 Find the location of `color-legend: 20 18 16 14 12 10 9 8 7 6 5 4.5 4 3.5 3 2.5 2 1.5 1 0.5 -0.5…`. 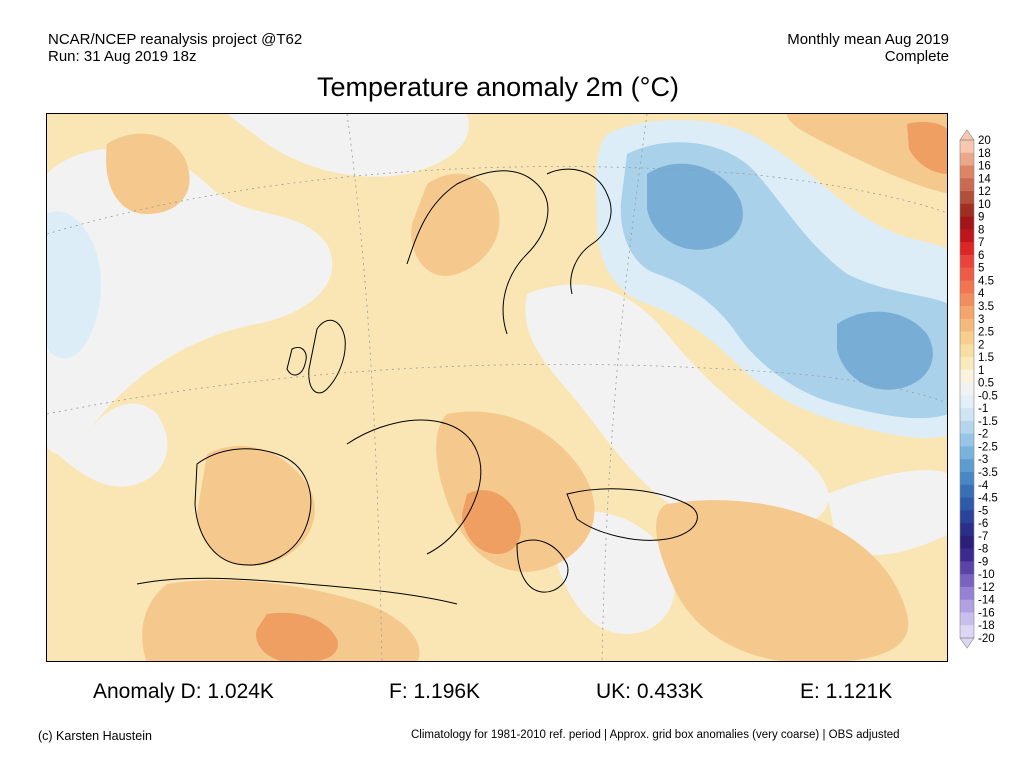

color-legend: 20 18 16 14 12 10 9 8 7 6 5 4.5 4 3.5 3 2.5 2 1.5 1 0.5 -0.5… is located at coordinates (988, 390).